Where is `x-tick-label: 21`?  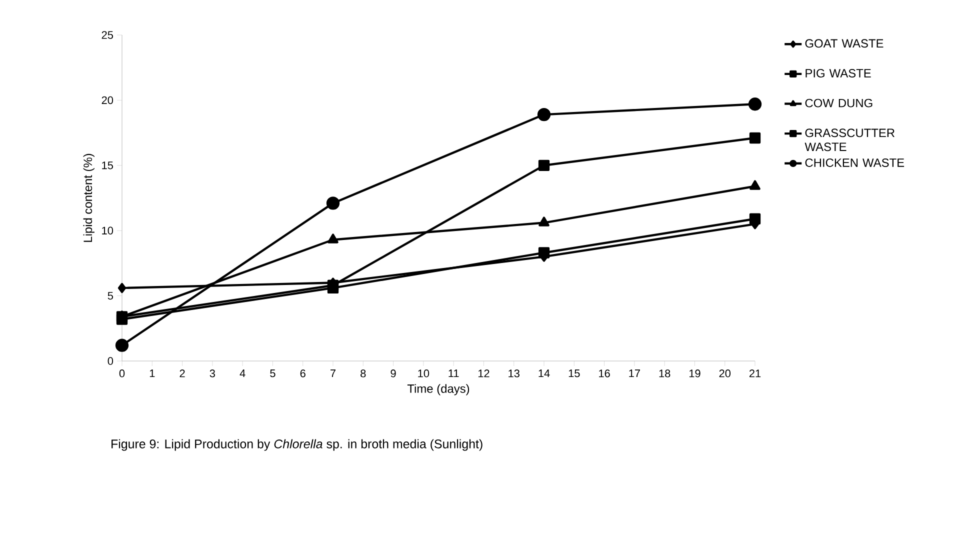 x-tick-label: 21 is located at coordinates (755, 374).